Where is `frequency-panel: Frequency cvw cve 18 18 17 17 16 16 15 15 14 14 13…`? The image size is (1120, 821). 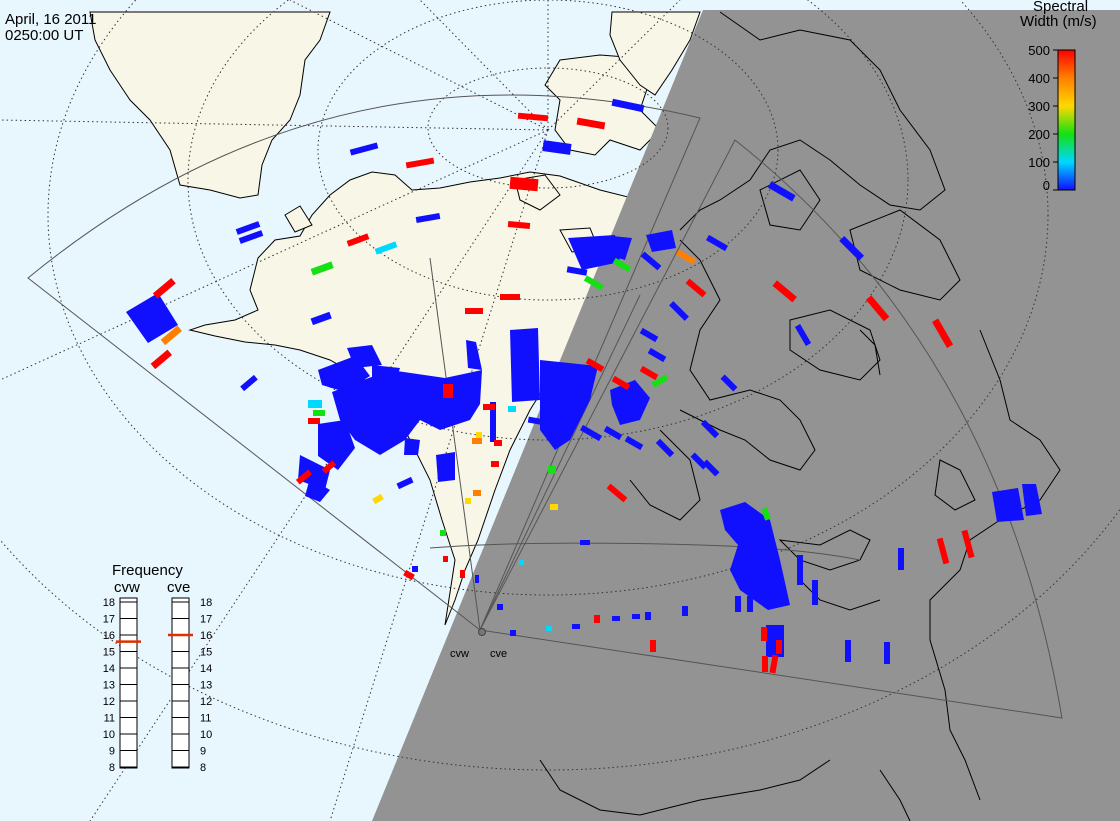 frequency-panel: Frequency cvw cve 18 18 17 17 16 16 15 15 14 14 13… is located at coordinates (158, 668).